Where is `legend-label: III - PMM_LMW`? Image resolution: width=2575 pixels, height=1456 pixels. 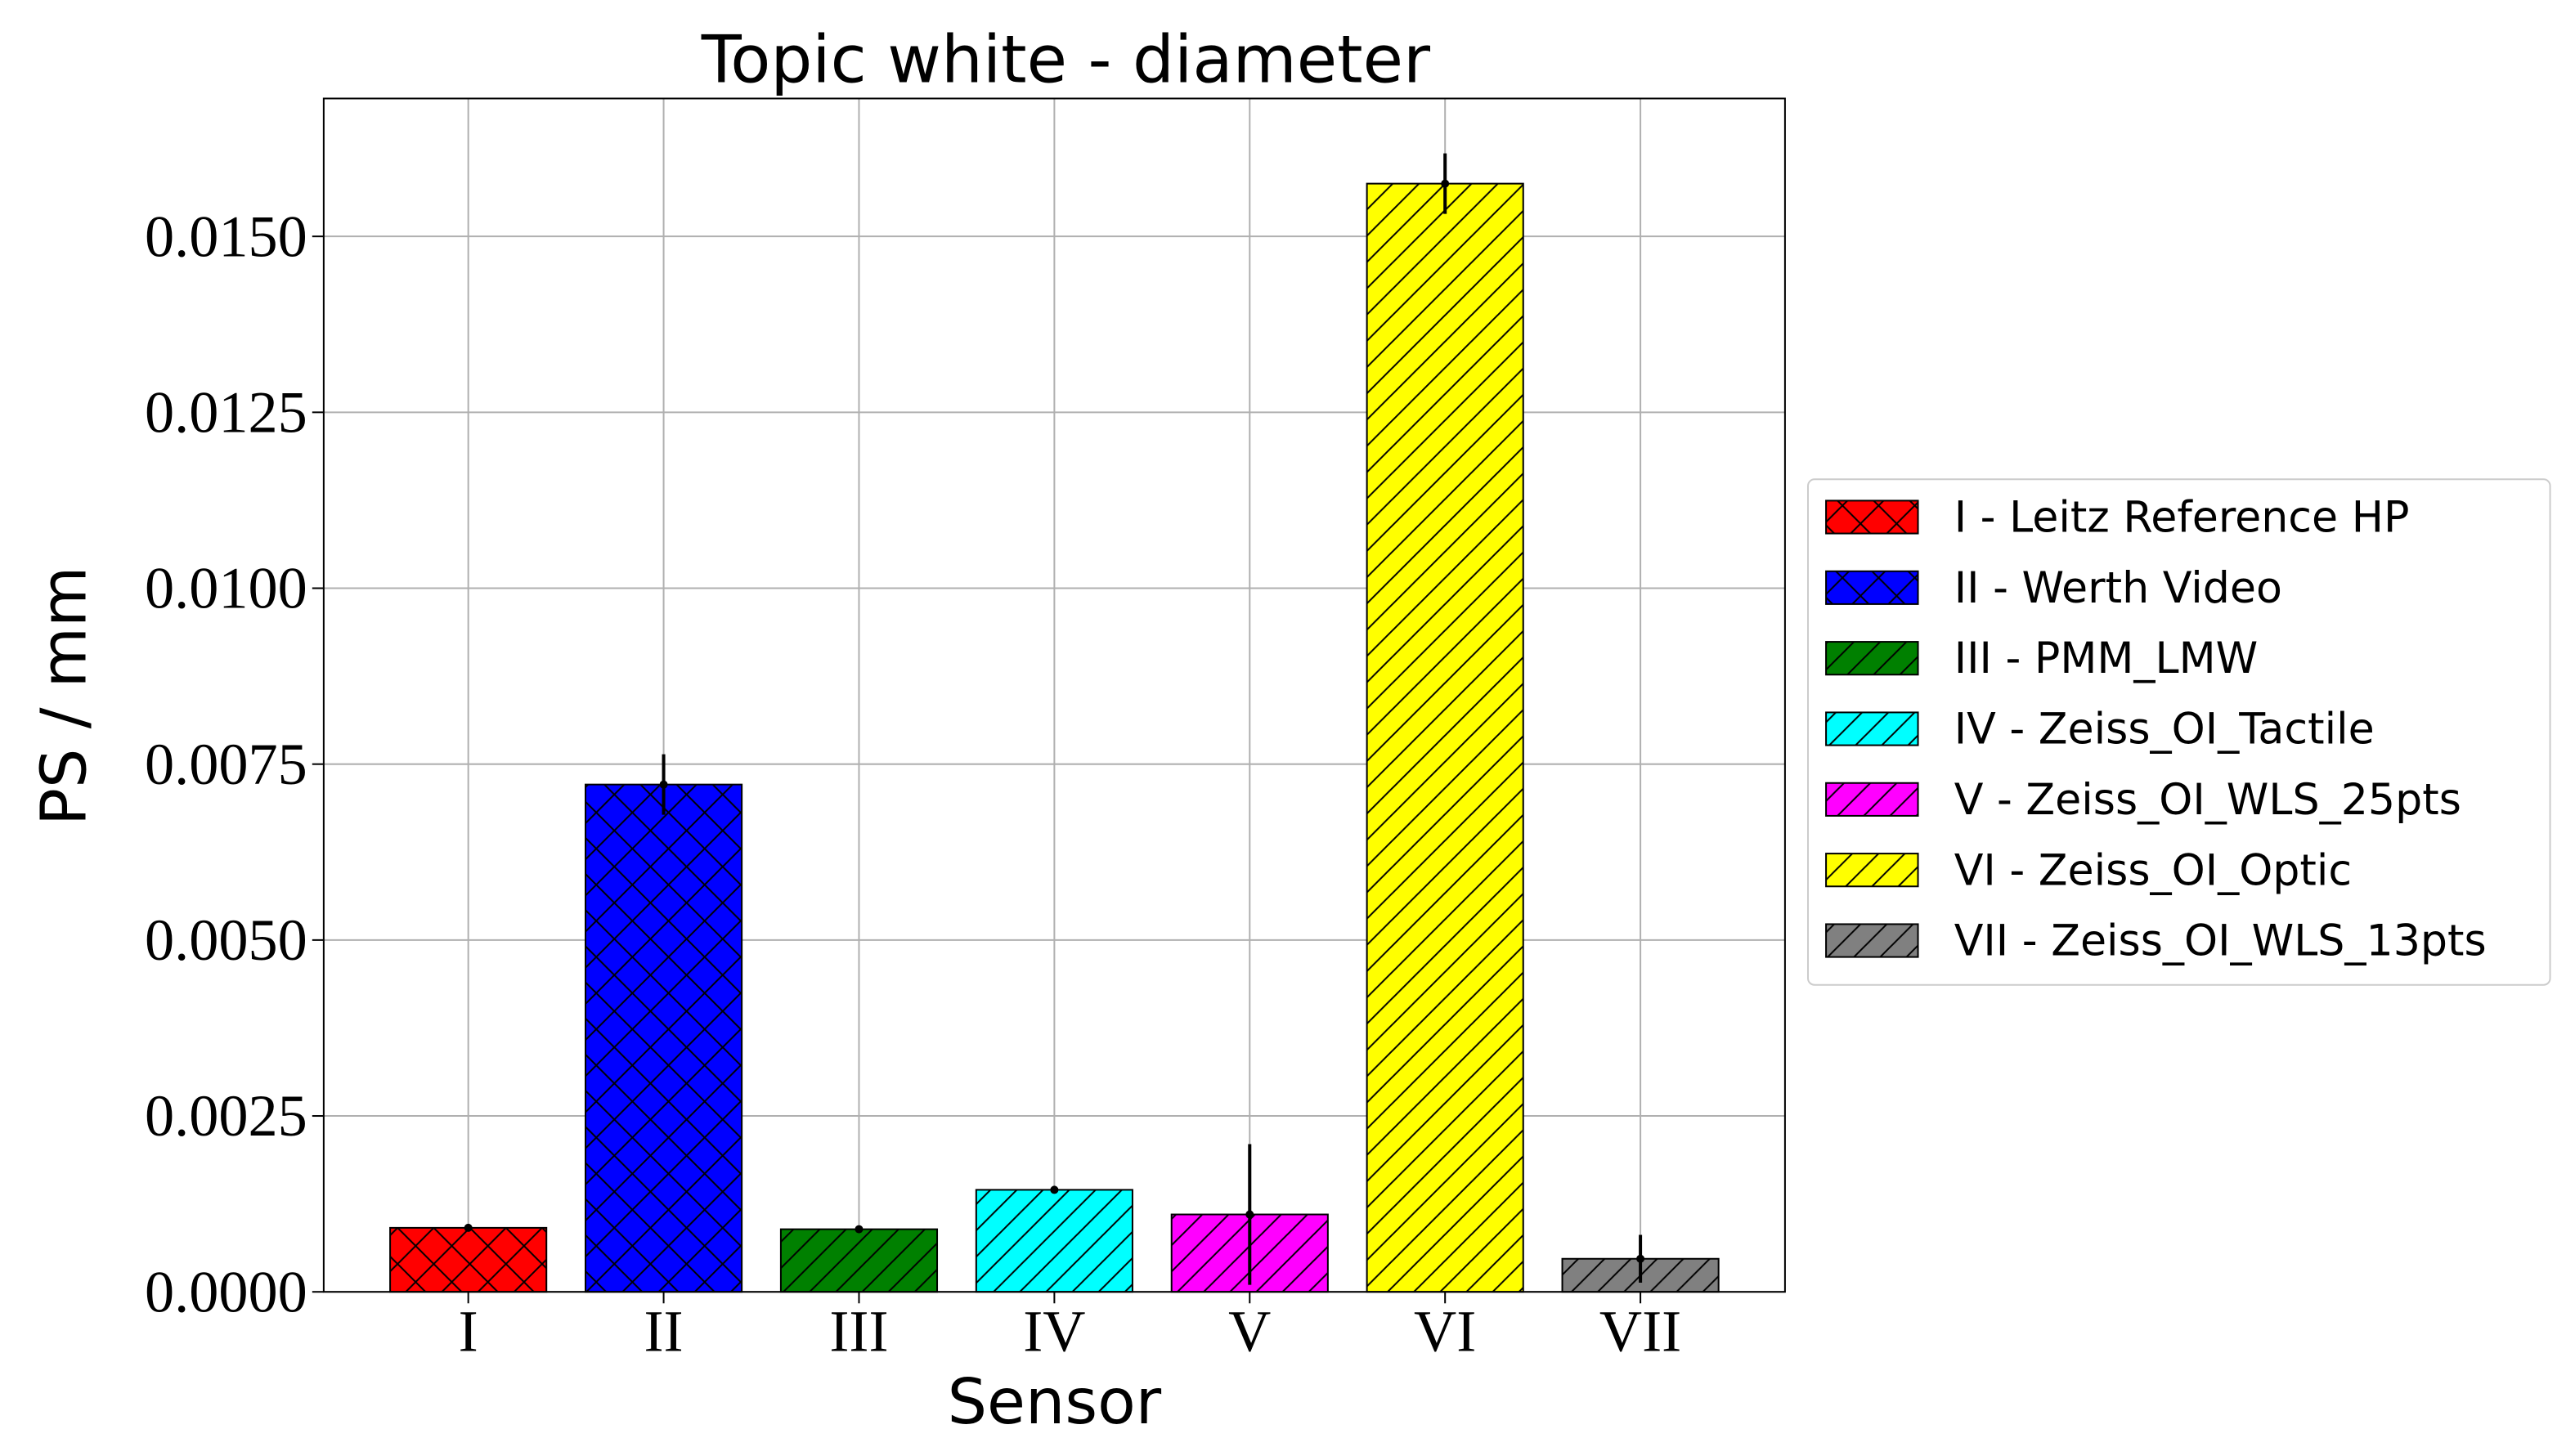 legend-label: III - PMM_LMW is located at coordinates (2106, 659).